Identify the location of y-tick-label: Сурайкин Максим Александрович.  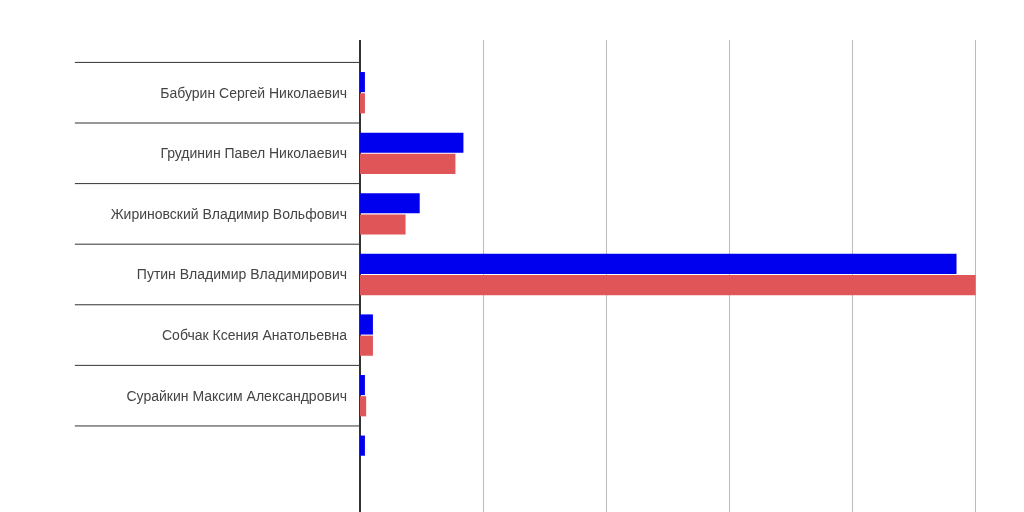
(236, 395).